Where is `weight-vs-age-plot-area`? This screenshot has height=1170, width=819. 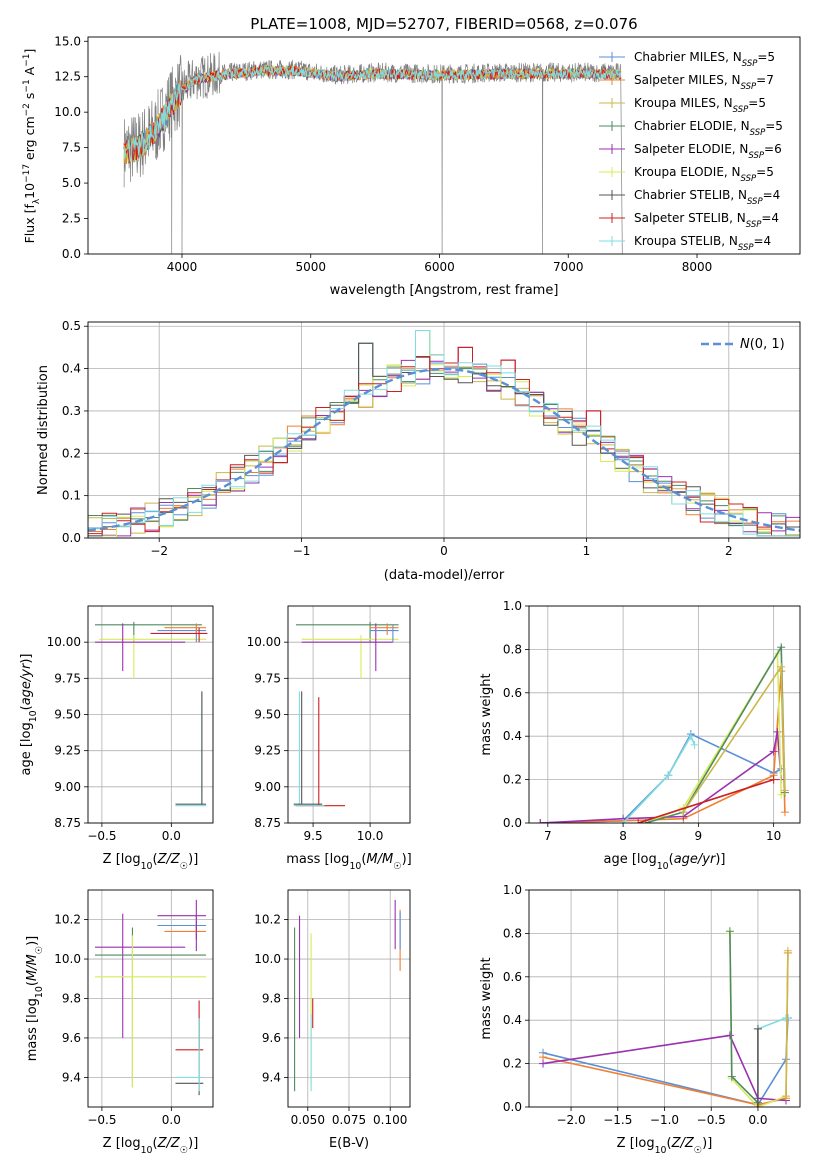
weight-vs-age-plot-area is located at coordinates (662, 733).